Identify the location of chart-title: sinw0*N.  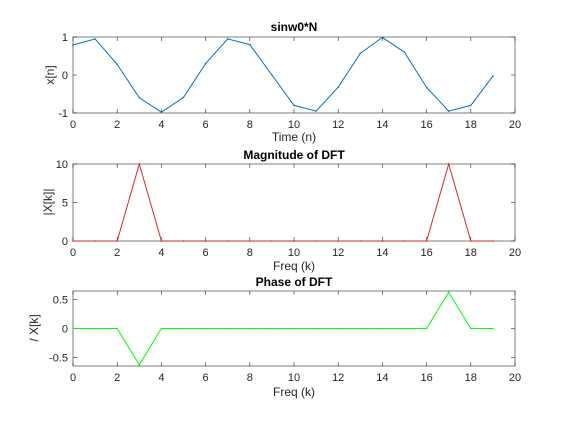
(294, 27).